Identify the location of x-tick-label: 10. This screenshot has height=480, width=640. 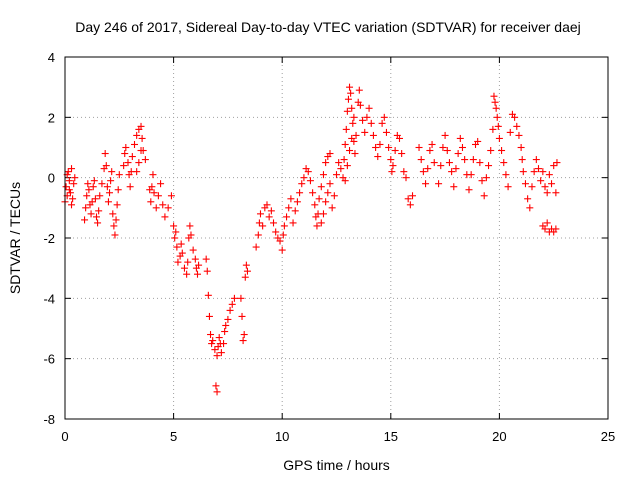
(282, 436).